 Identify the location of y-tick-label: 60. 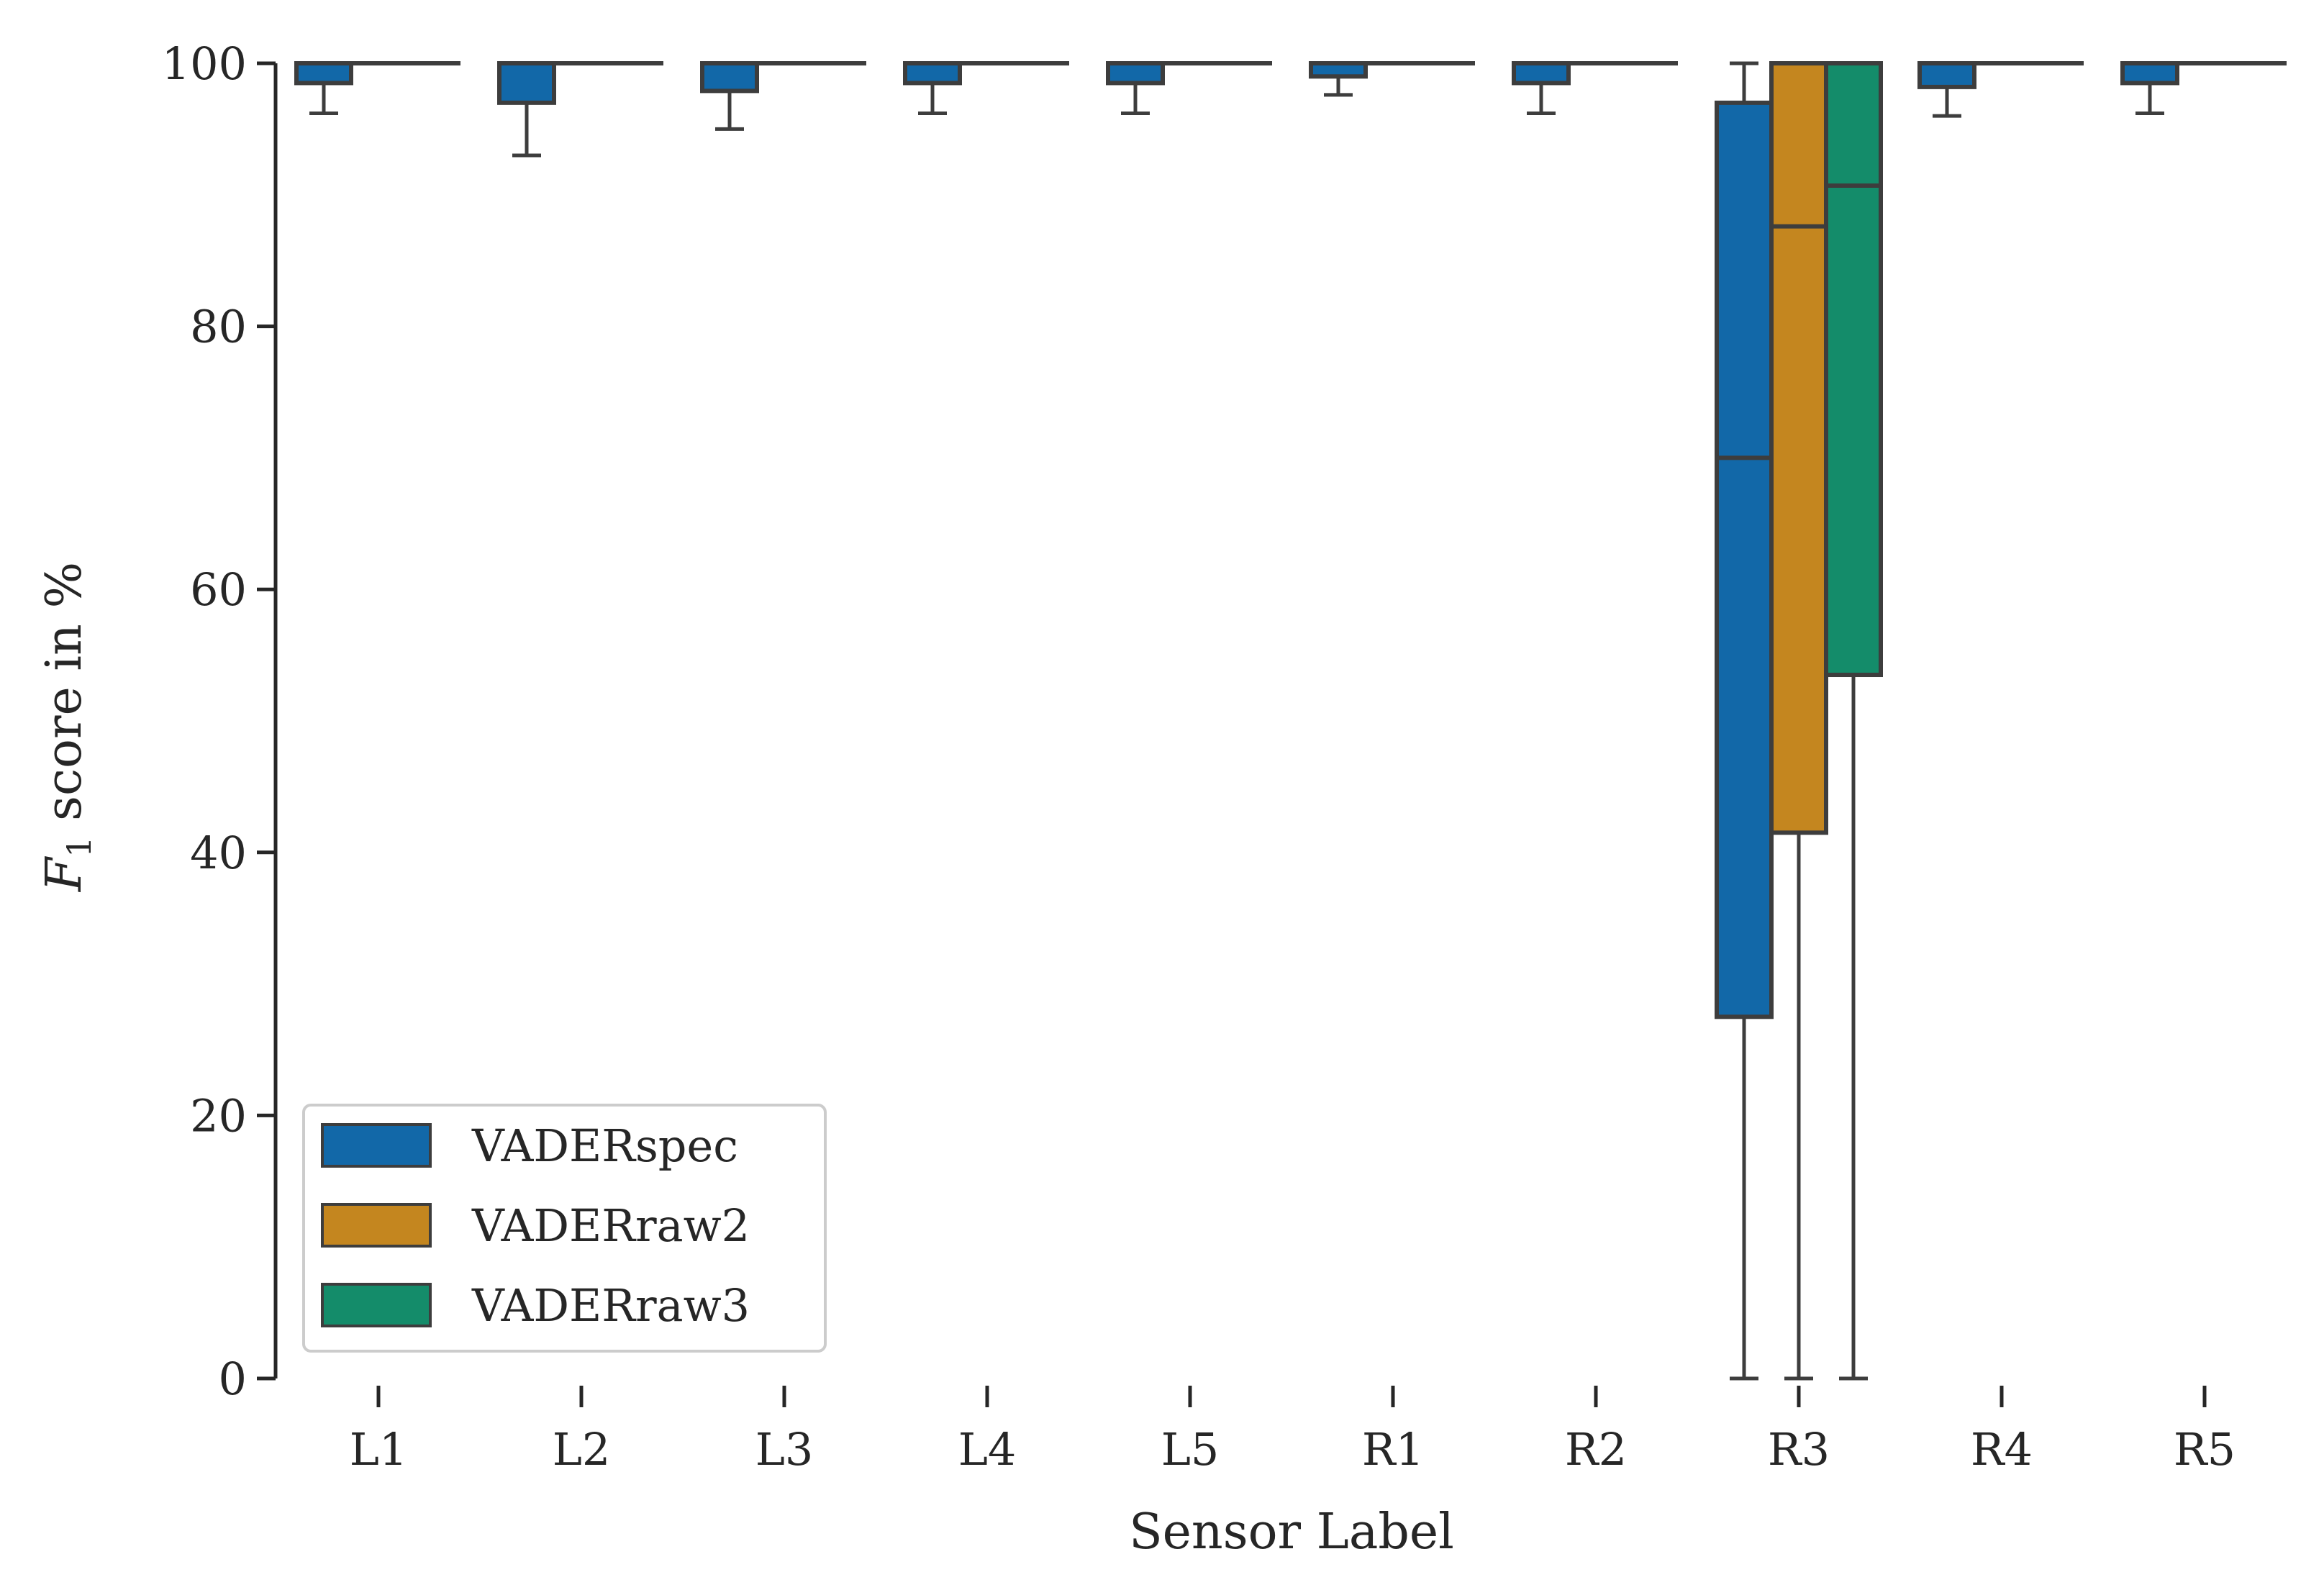
(218, 589).